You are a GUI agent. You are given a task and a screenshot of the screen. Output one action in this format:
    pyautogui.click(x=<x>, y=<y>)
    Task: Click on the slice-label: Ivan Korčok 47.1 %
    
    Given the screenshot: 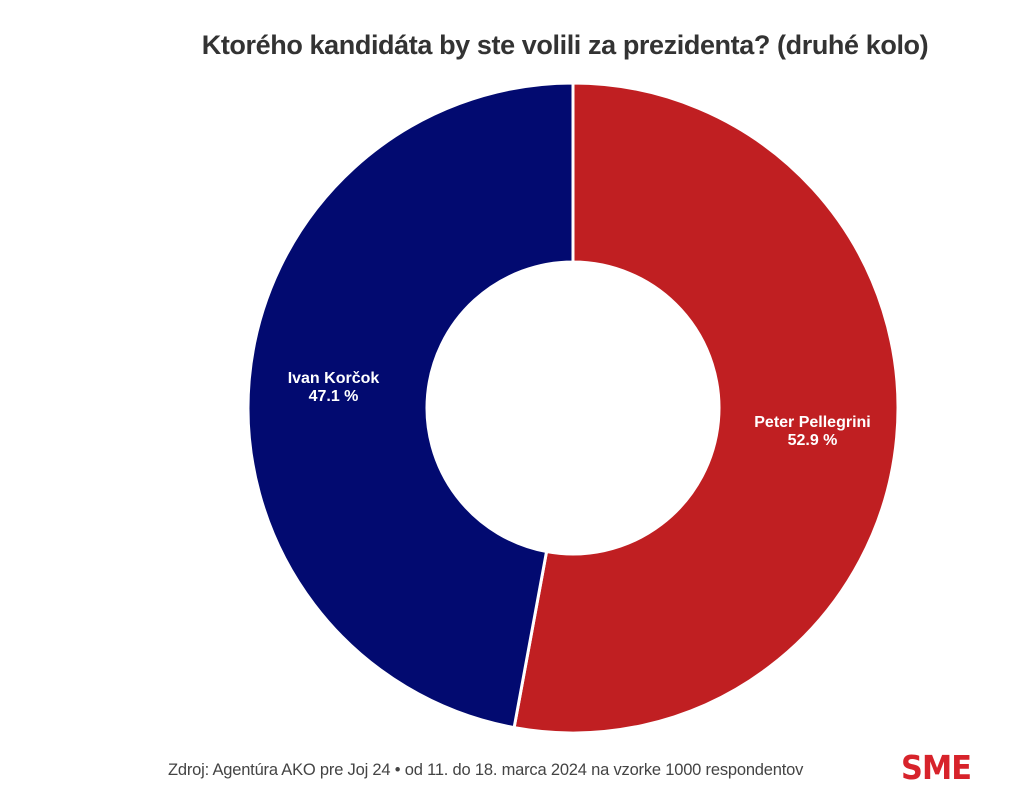 What is the action you would take?
    pyautogui.click(x=334, y=387)
    